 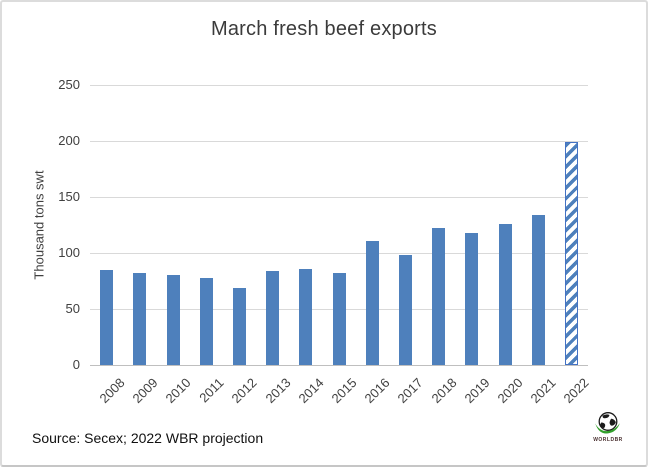 What do you see at coordinates (323, 29) in the screenshot?
I see `chart-title: March fresh beef exports` at bounding box center [323, 29].